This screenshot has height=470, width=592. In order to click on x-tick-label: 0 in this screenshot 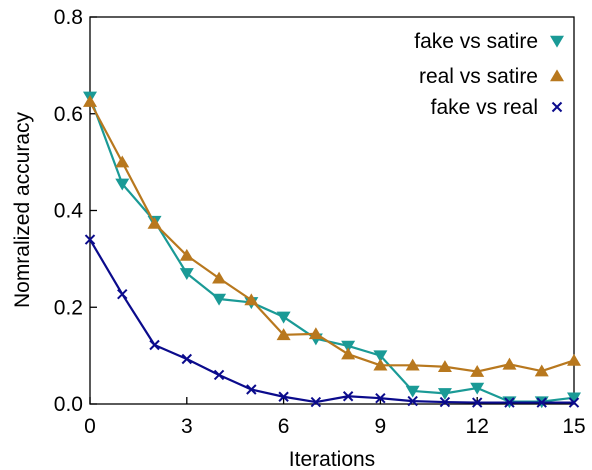, I will do `click(90, 426)`.